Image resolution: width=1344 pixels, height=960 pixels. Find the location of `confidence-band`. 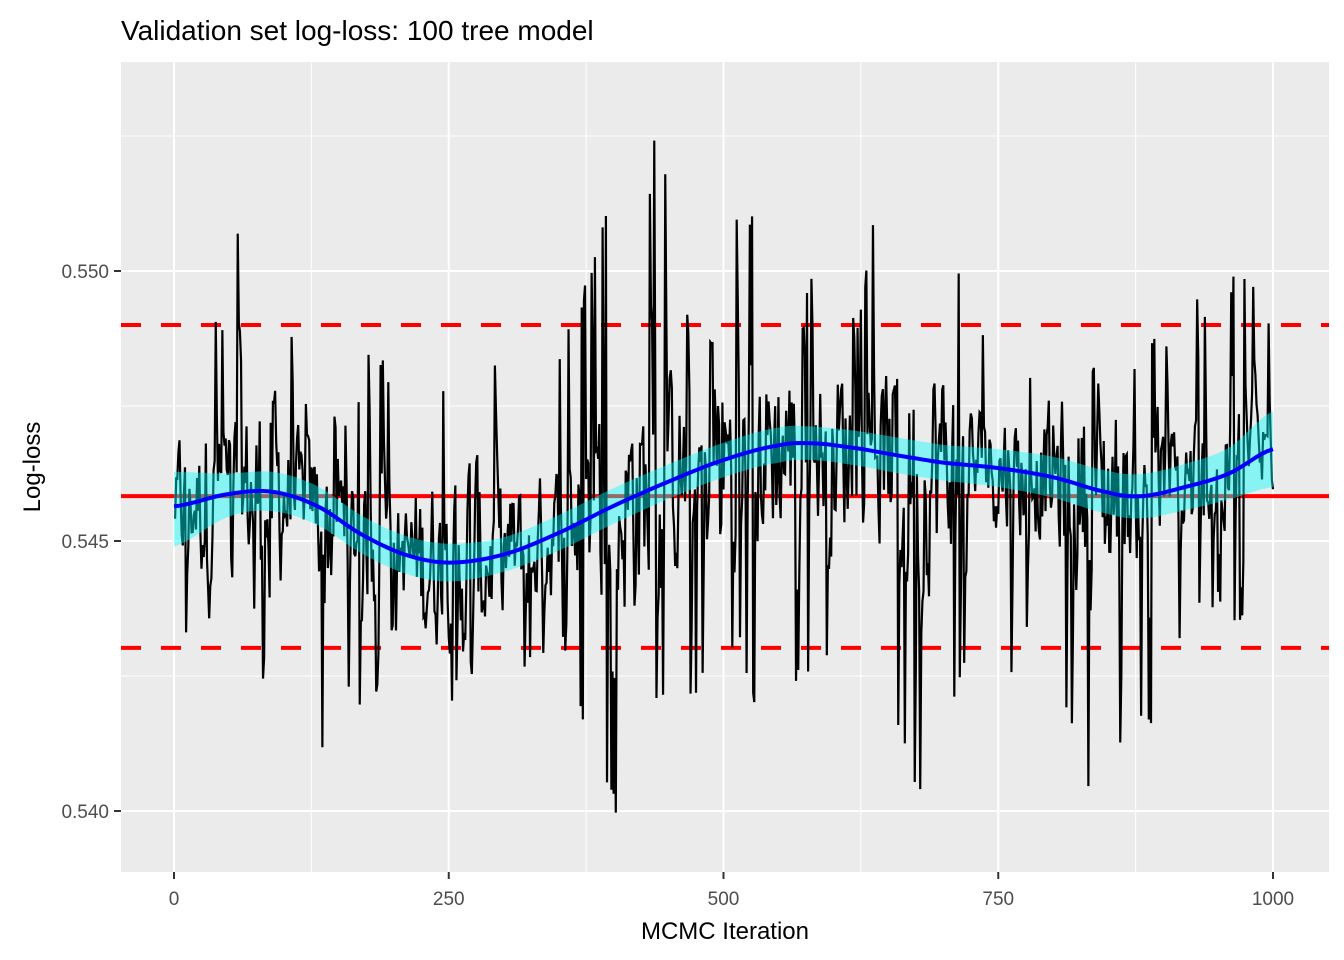

confidence-band is located at coordinates (723, 496).